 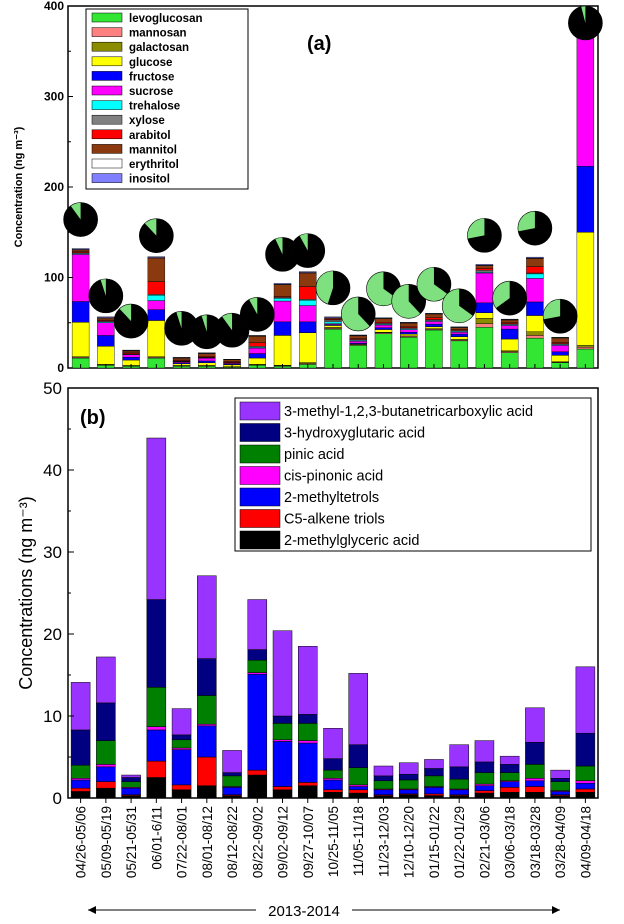 What do you see at coordinates (413, 474) in the screenshot?
I see `legend-b-box` at bounding box center [413, 474].